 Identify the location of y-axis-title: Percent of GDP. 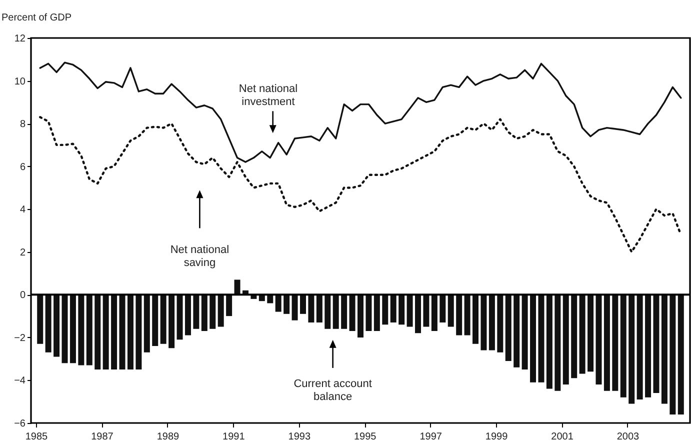
(37, 18).